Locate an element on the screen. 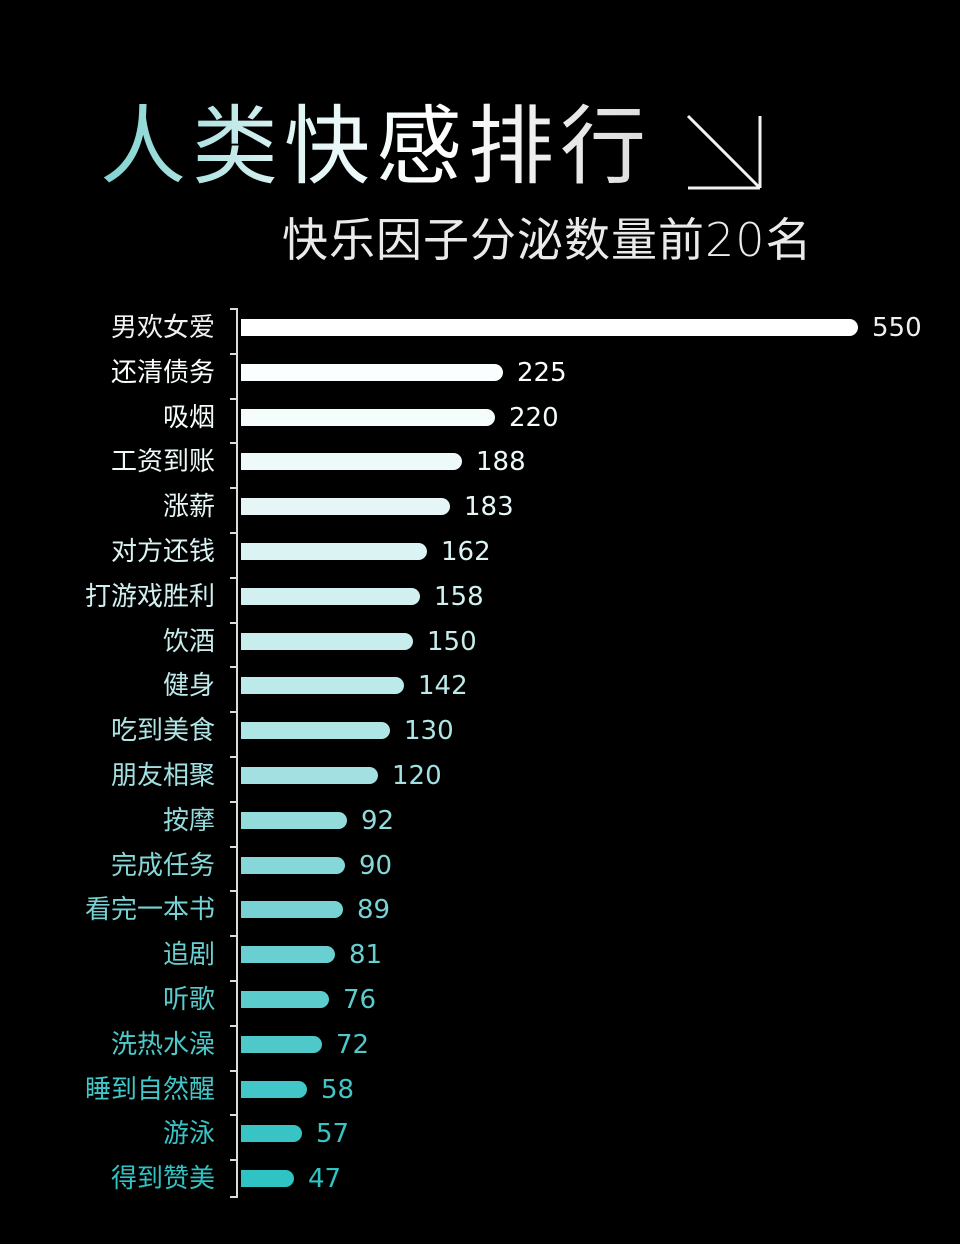  value-label: 158 is located at coordinates (459, 596).